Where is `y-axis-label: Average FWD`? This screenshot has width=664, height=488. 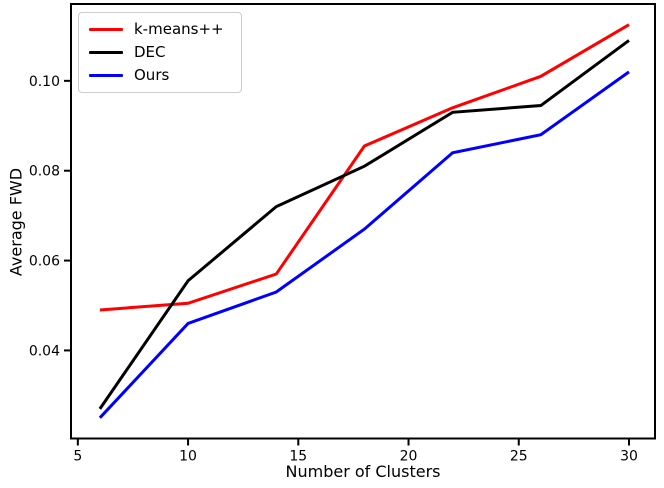
y-axis-label: Average FWD is located at coordinates (16, 222).